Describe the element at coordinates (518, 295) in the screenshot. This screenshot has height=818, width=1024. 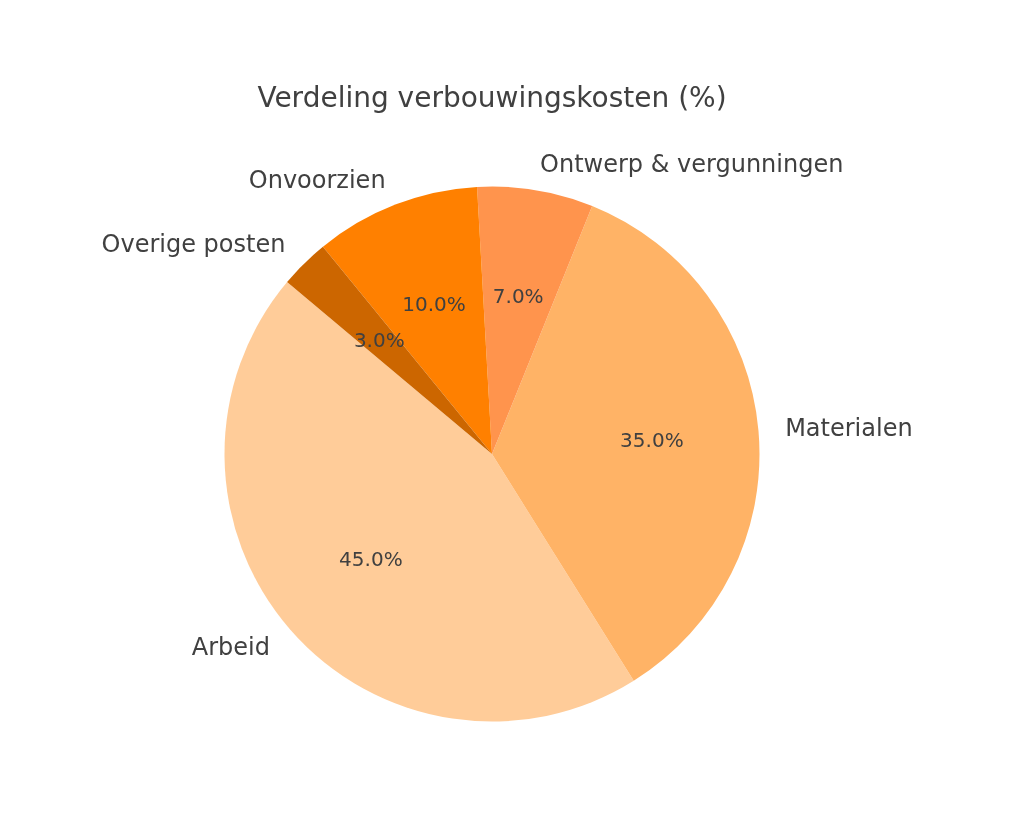
I see `data-label: 7.0%` at that location.